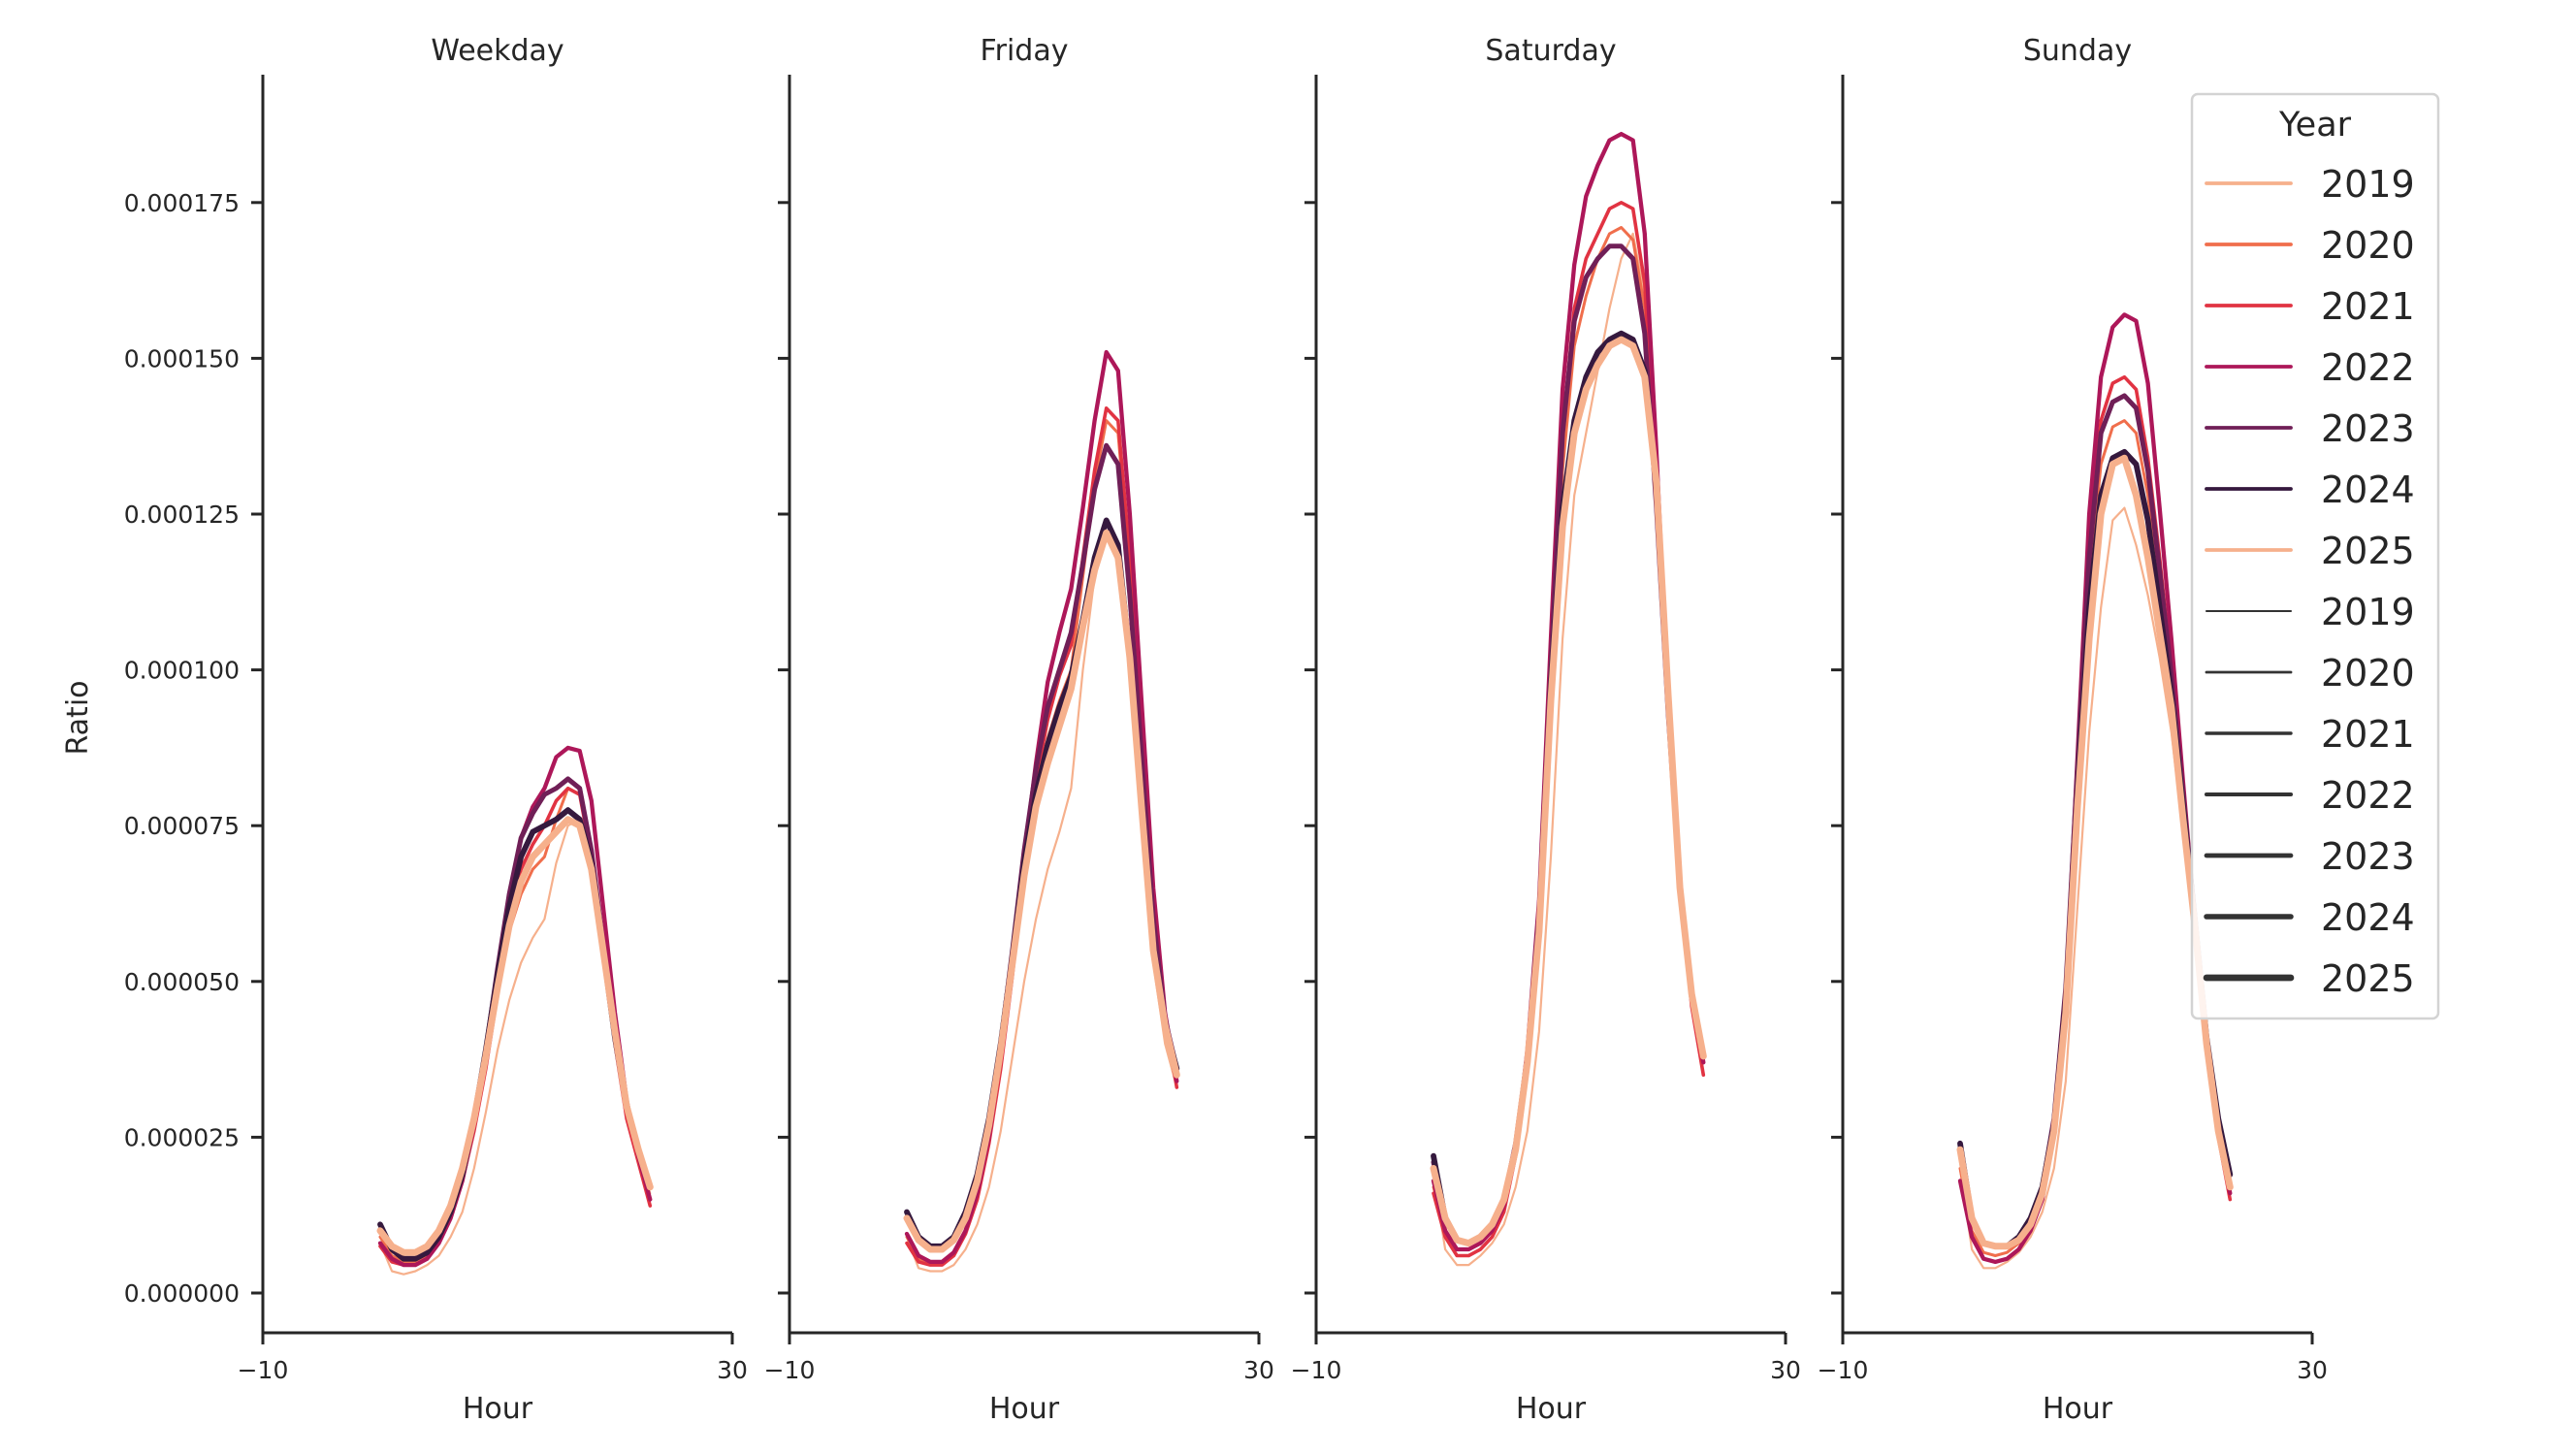 The width and height of the screenshot is (2576, 1455). What do you see at coordinates (182, 1137) in the screenshot?
I see `y-tick-label: 0.000025` at bounding box center [182, 1137].